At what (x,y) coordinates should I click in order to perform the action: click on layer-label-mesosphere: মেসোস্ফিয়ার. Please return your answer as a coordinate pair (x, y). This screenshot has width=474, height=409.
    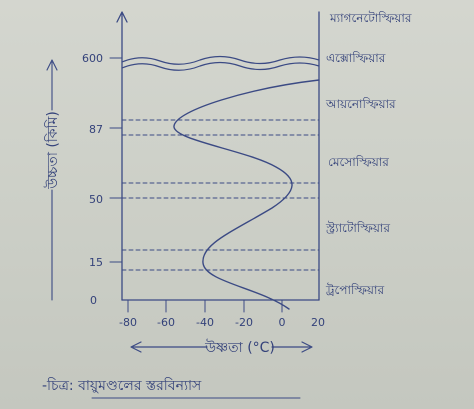
    Looking at the image, I should click on (358, 162).